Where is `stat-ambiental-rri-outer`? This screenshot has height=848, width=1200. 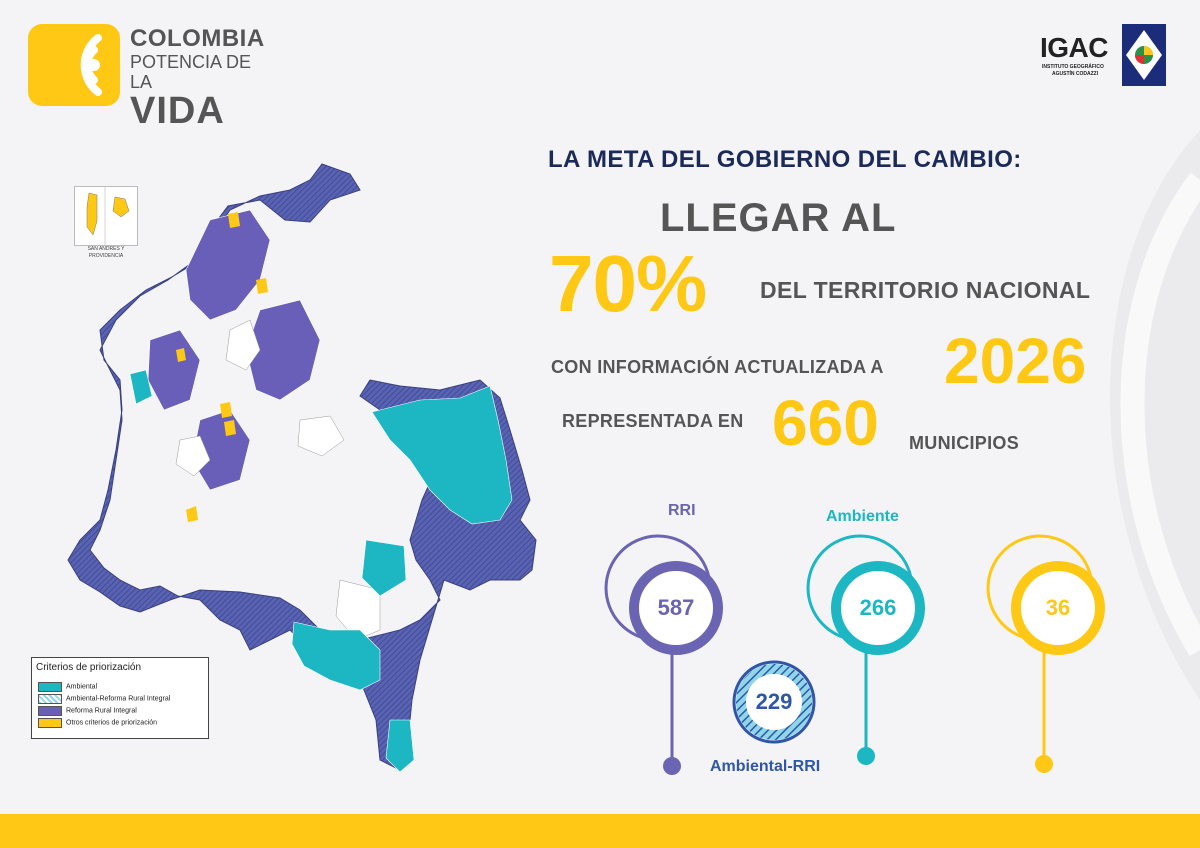
stat-ambiental-rri-outer is located at coordinates (774, 702).